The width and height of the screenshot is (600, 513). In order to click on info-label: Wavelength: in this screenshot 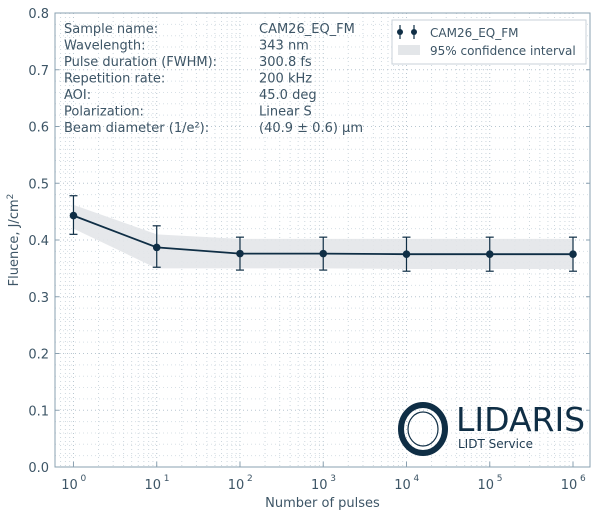, I will do `click(105, 46)`.